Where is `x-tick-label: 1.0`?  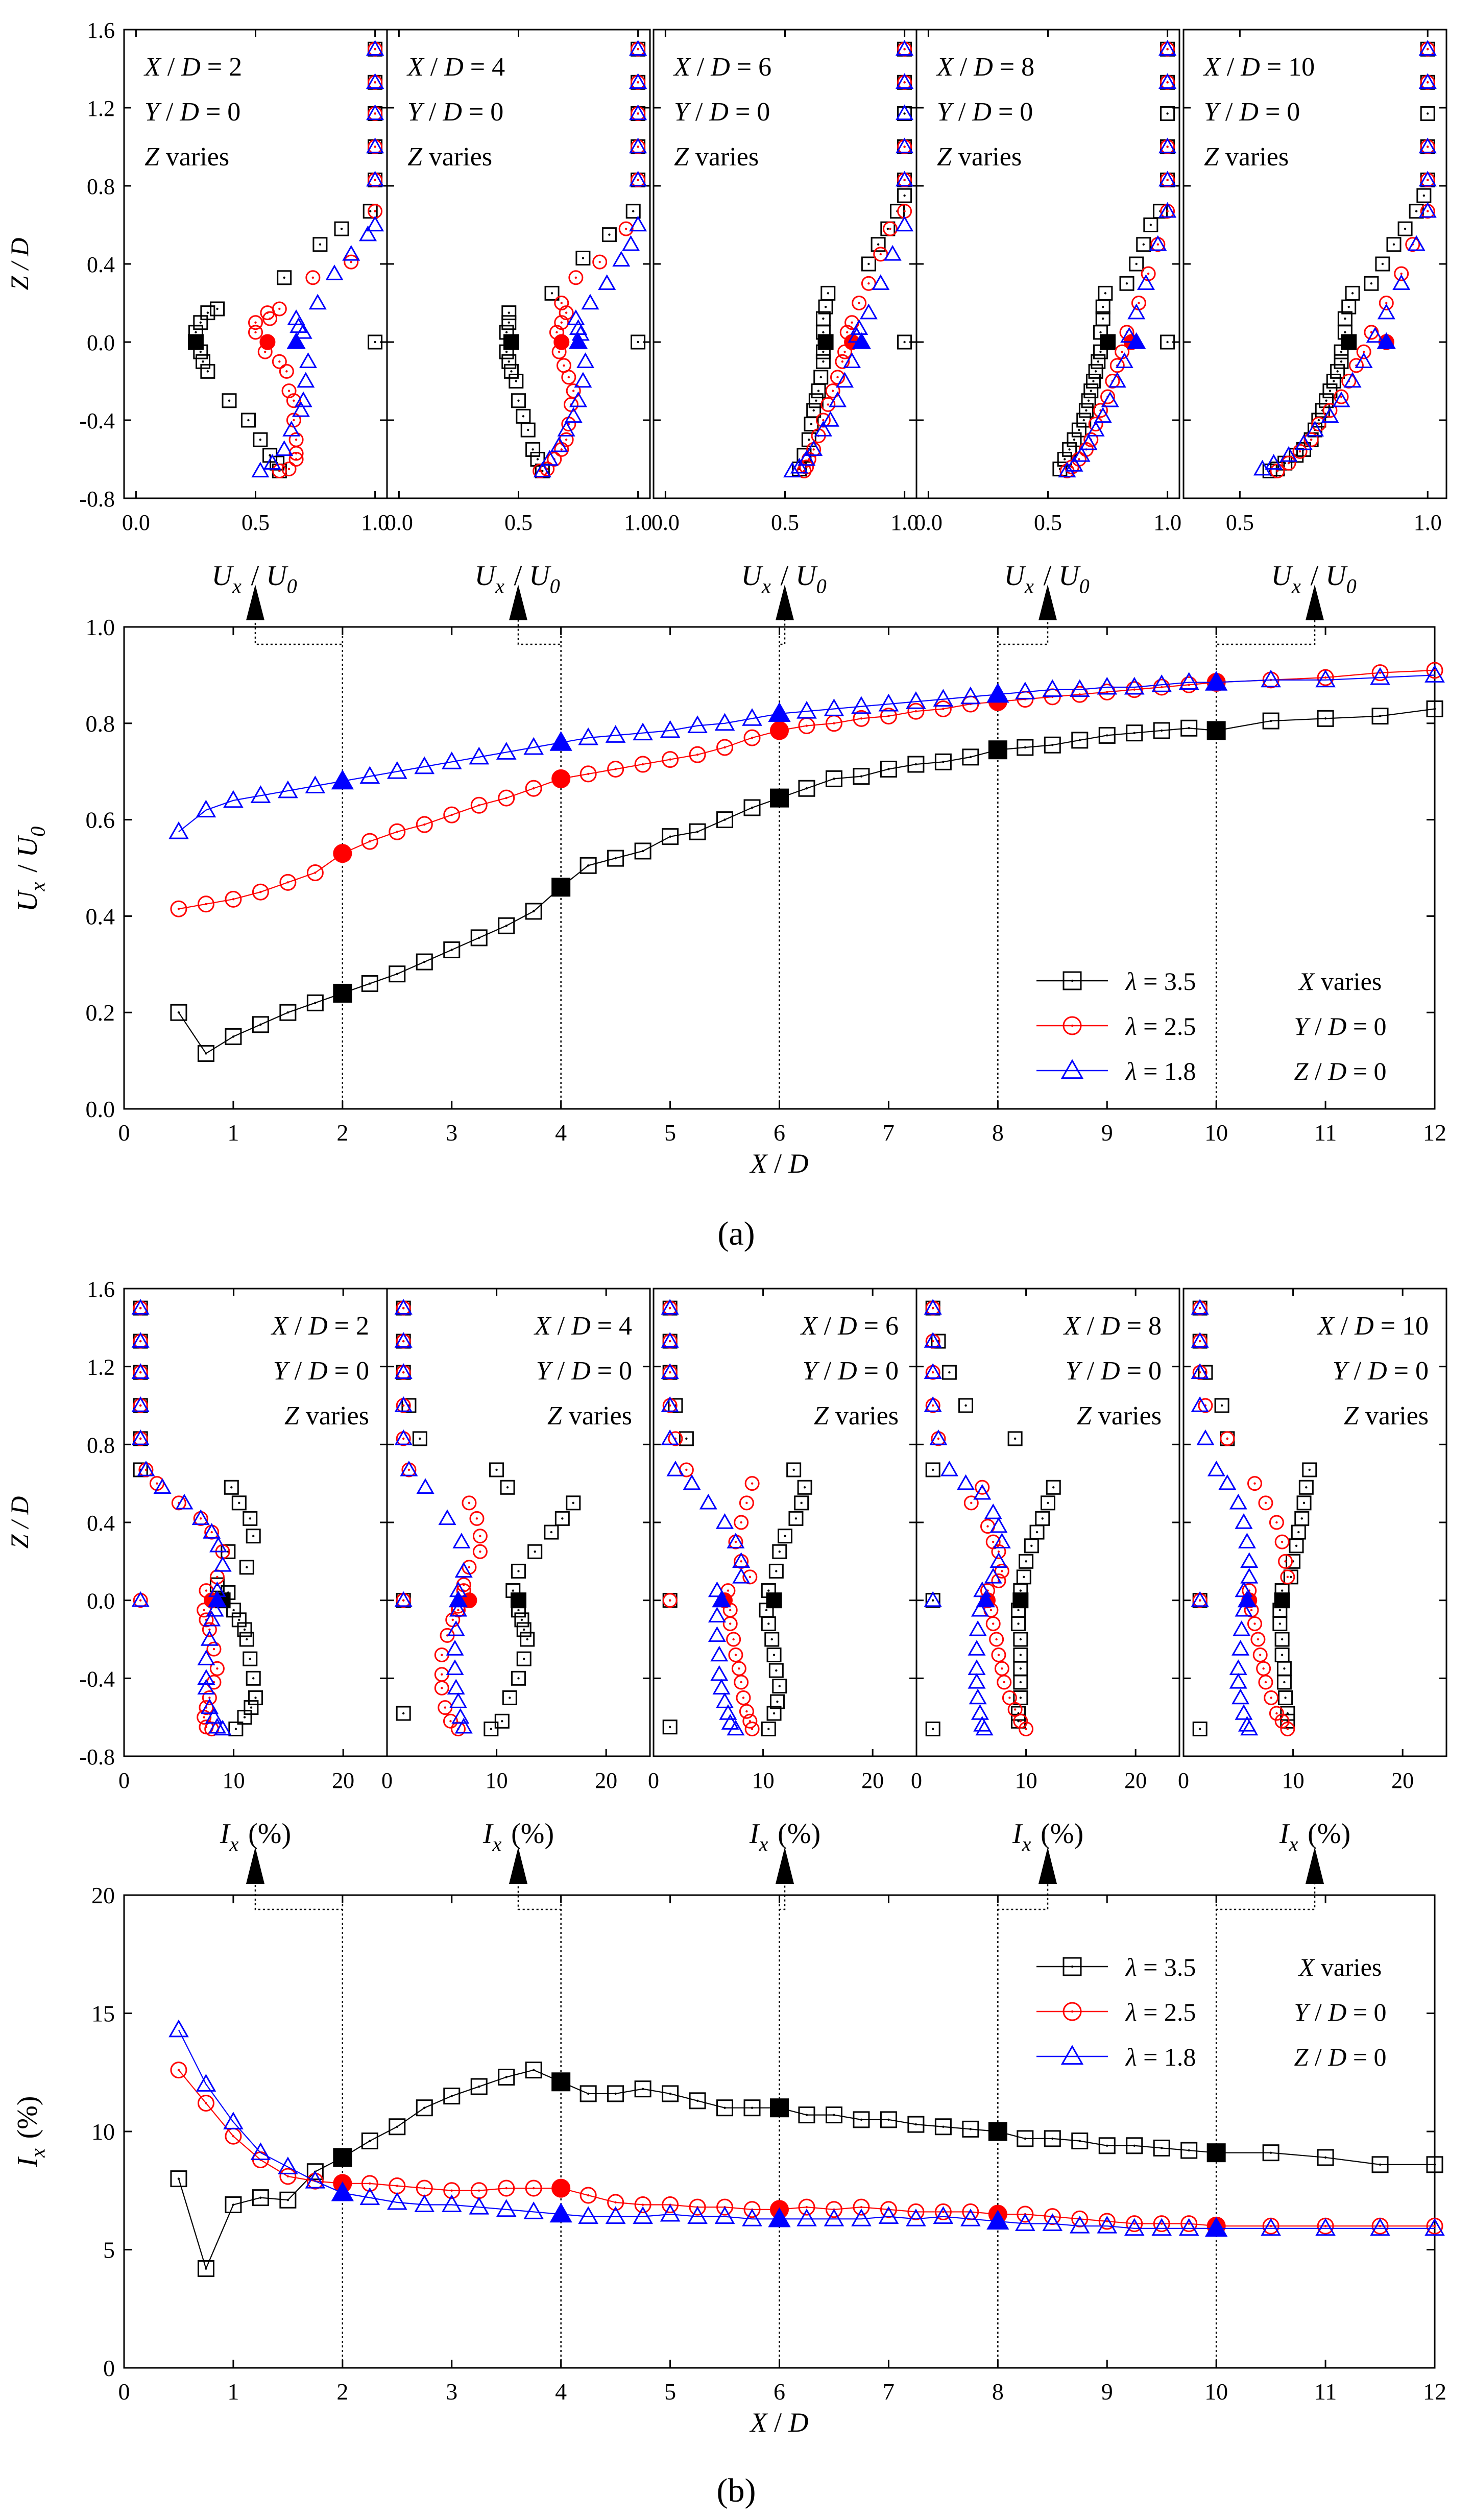
x-tick-label: 1.0 is located at coordinates (375, 522).